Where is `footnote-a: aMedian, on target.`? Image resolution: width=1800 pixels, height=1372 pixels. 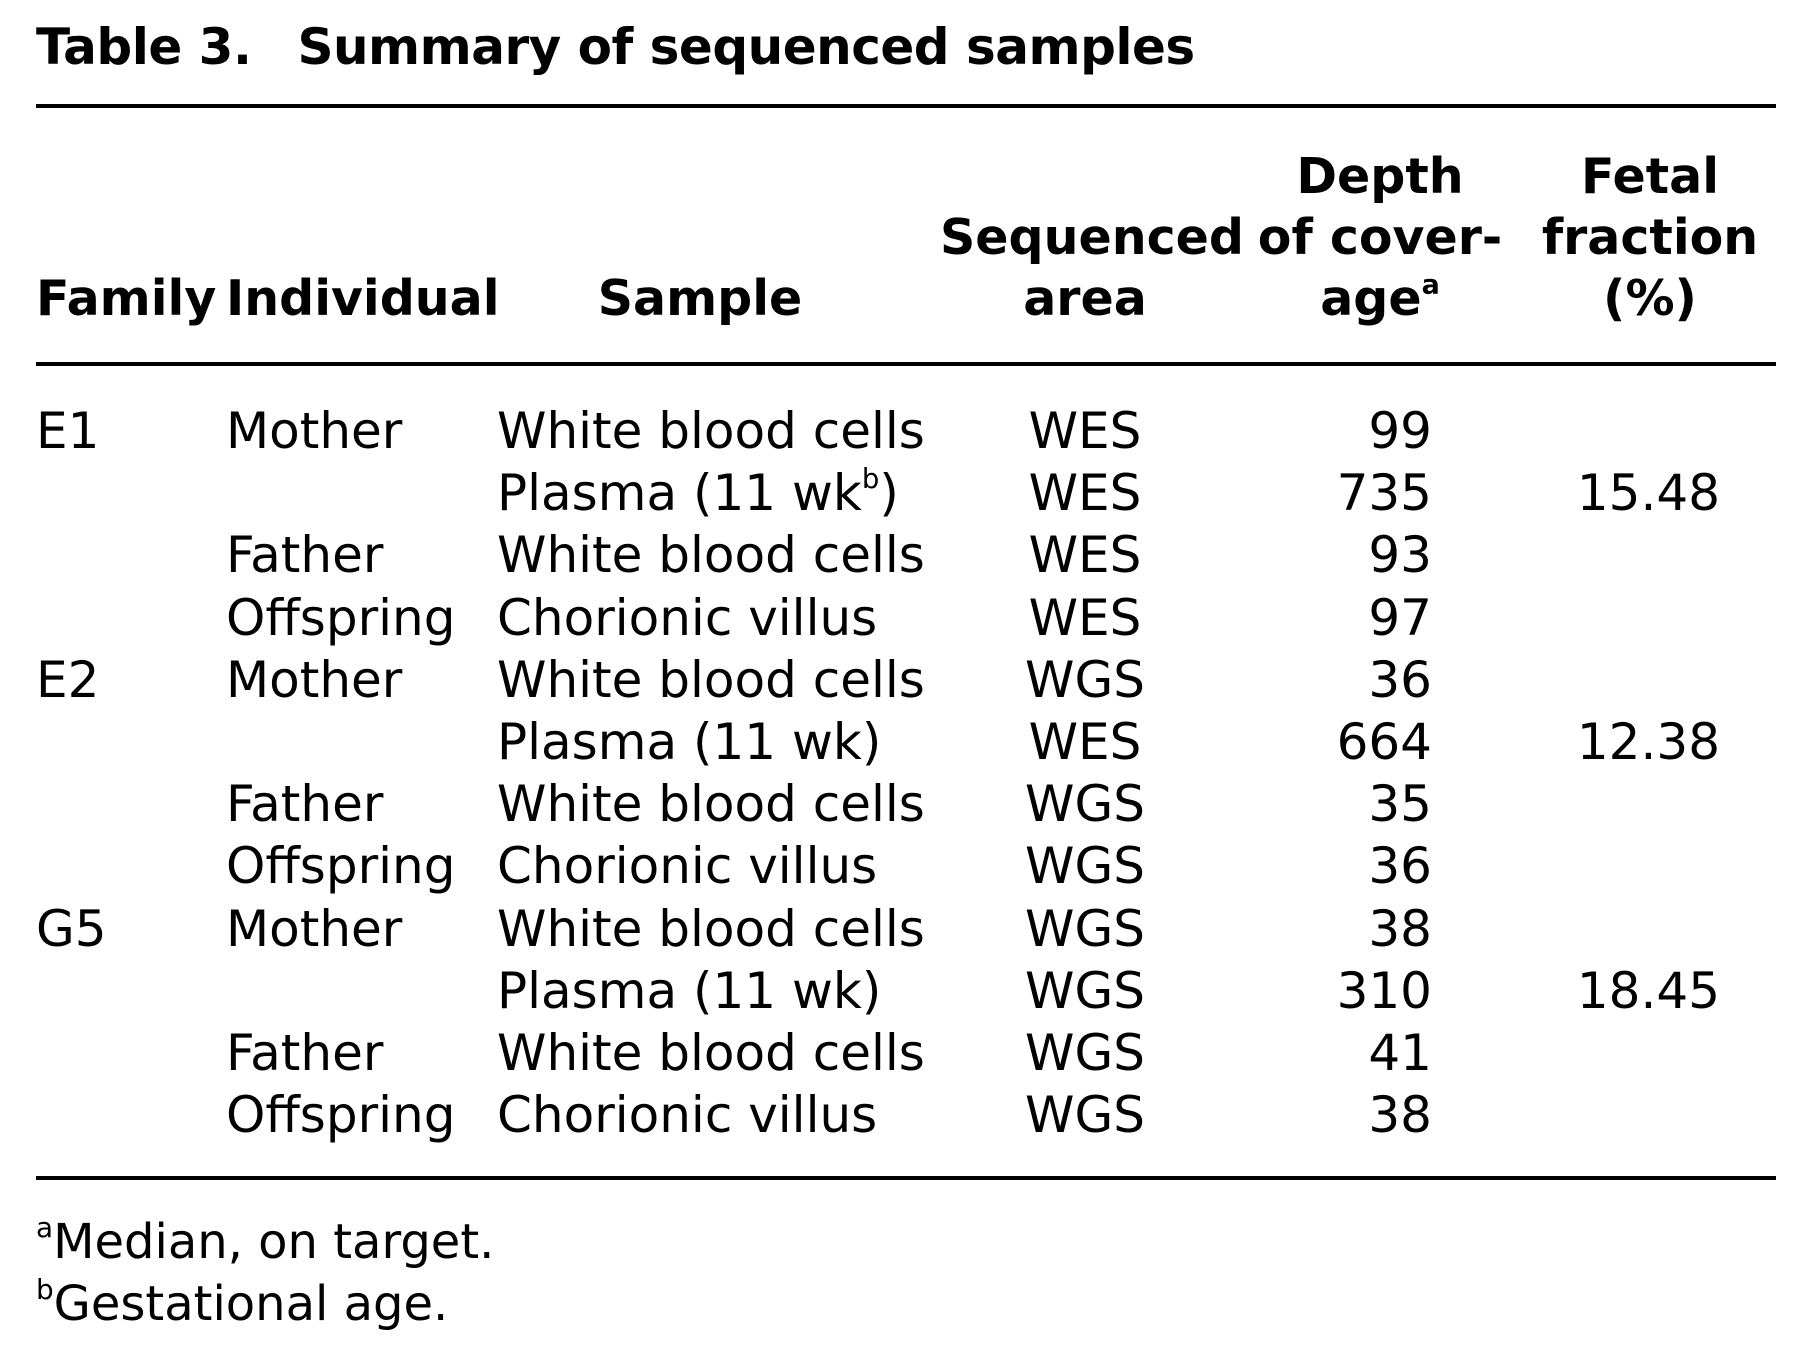 footnote-a: aMedian, on target. is located at coordinates (265, 1242).